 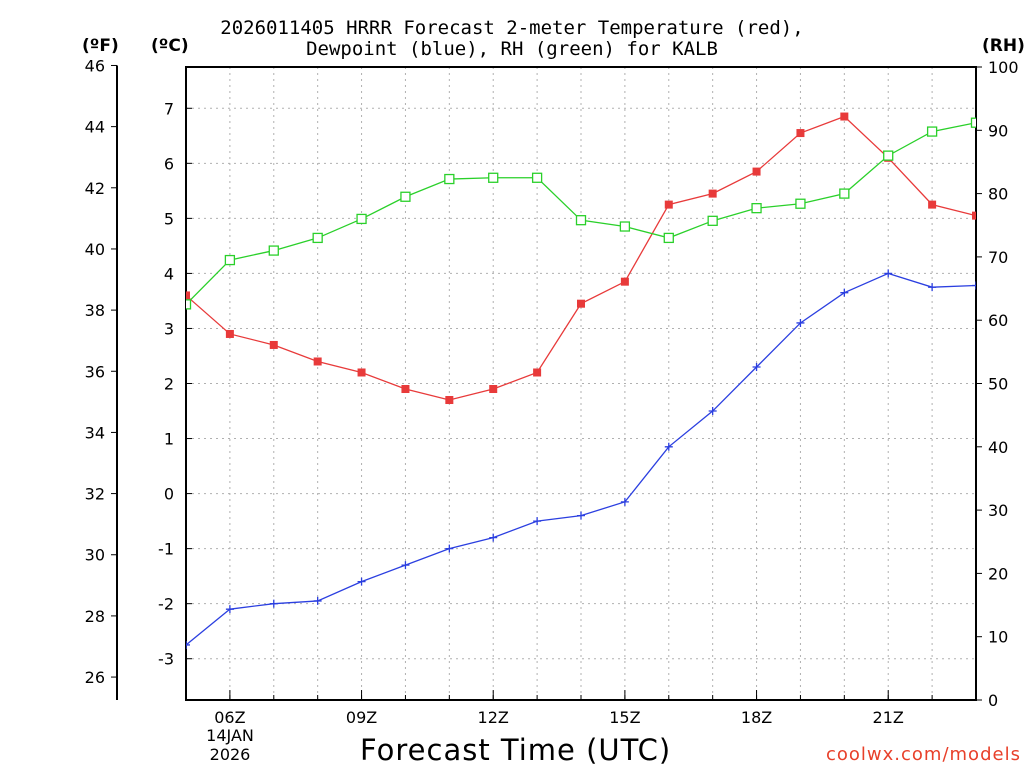 What do you see at coordinates (361, 717) in the screenshot?
I see `x-tick-label: 09Z` at bounding box center [361, 717].